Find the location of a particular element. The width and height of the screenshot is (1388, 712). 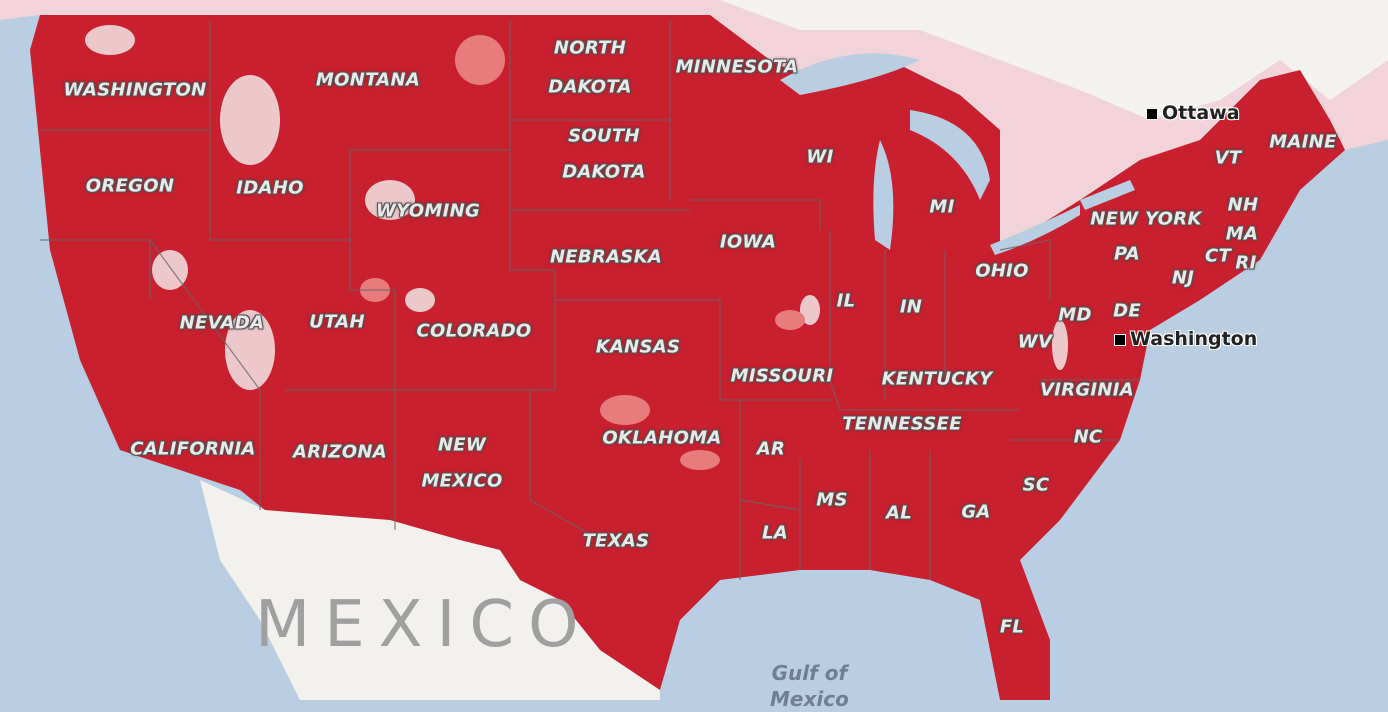

state-label-dakota-south: DAKOTA is located at coordinates (604, 172).